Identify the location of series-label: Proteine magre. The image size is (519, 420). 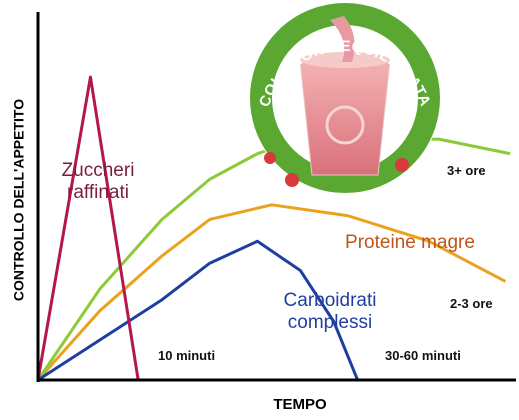
(410, 242).